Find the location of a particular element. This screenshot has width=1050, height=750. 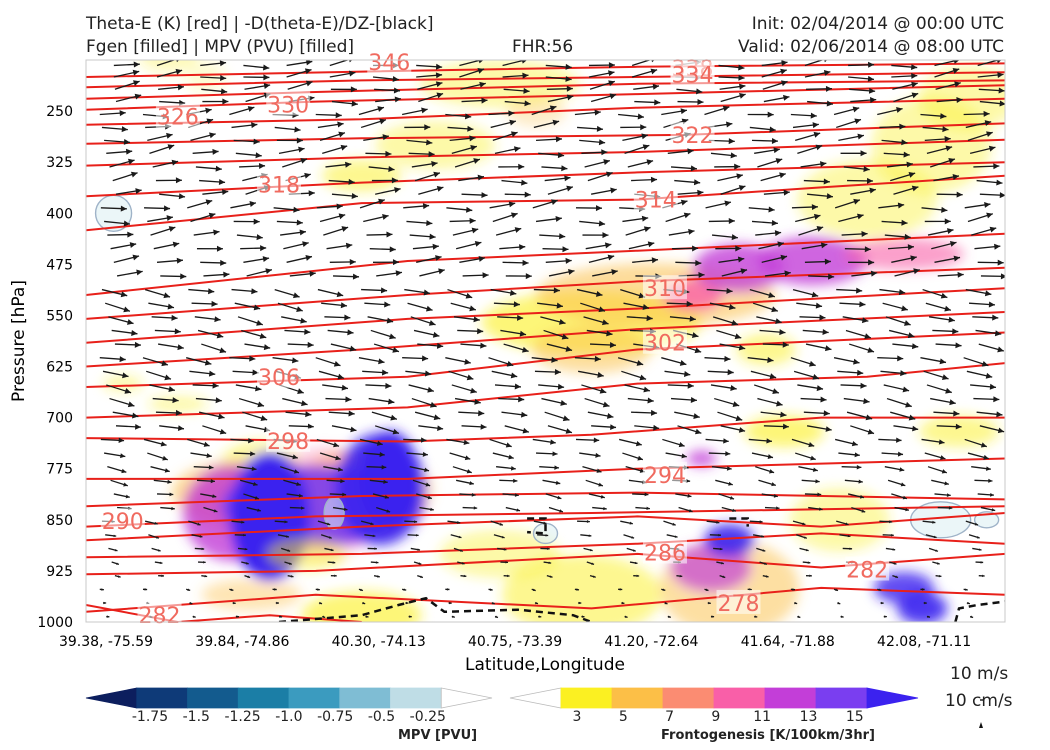

x-tick-label: 40.30, -74.13 is located at coordinates (379, 642).